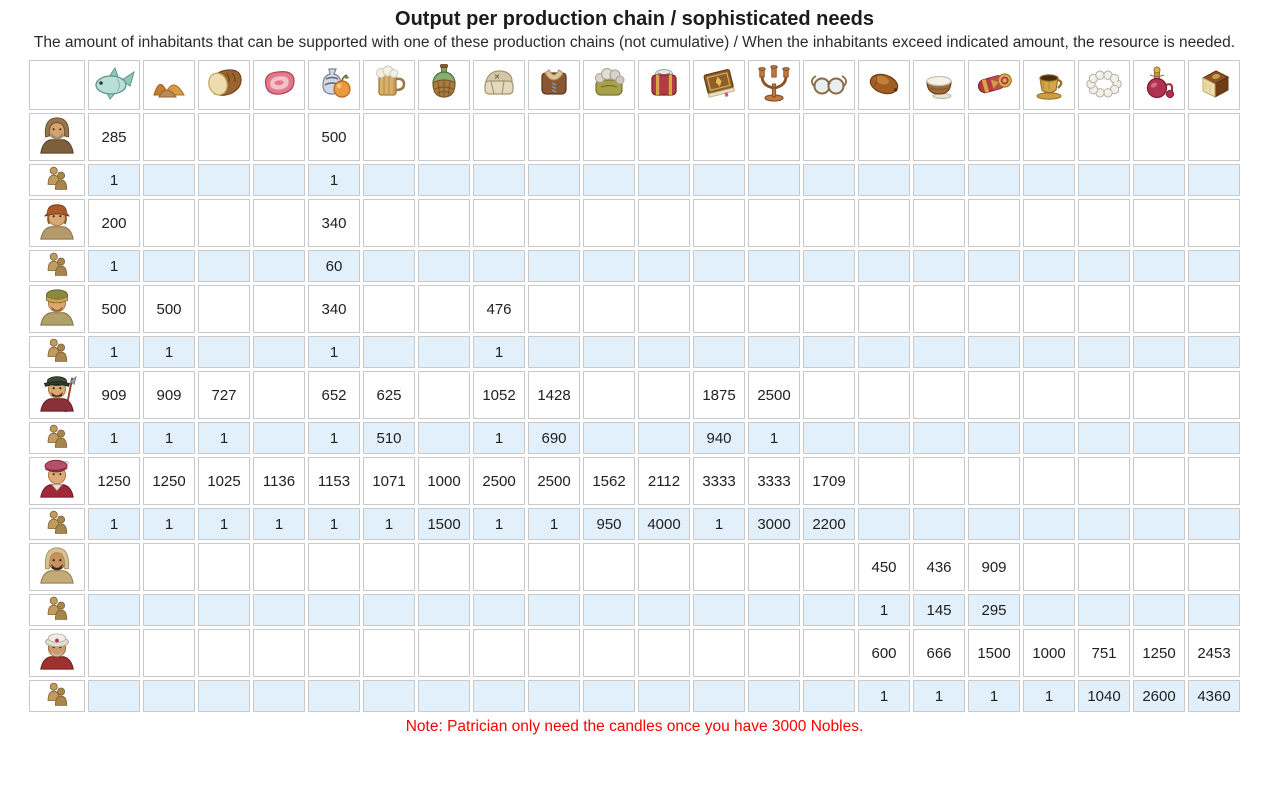  Describe the element at coordinates (334, 223) in the screenshot. I see `output-peasant-cider: 340` at that location.